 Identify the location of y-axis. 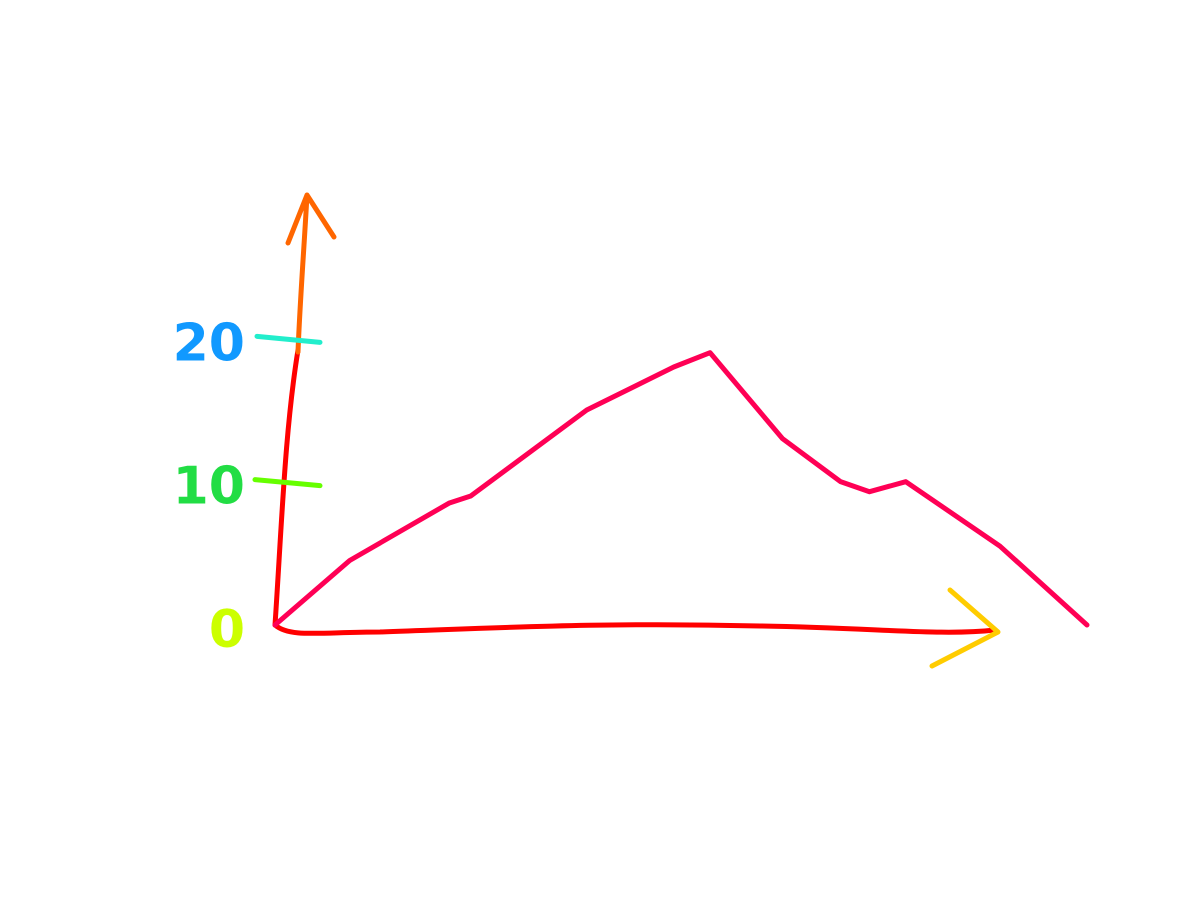
(286, 487).